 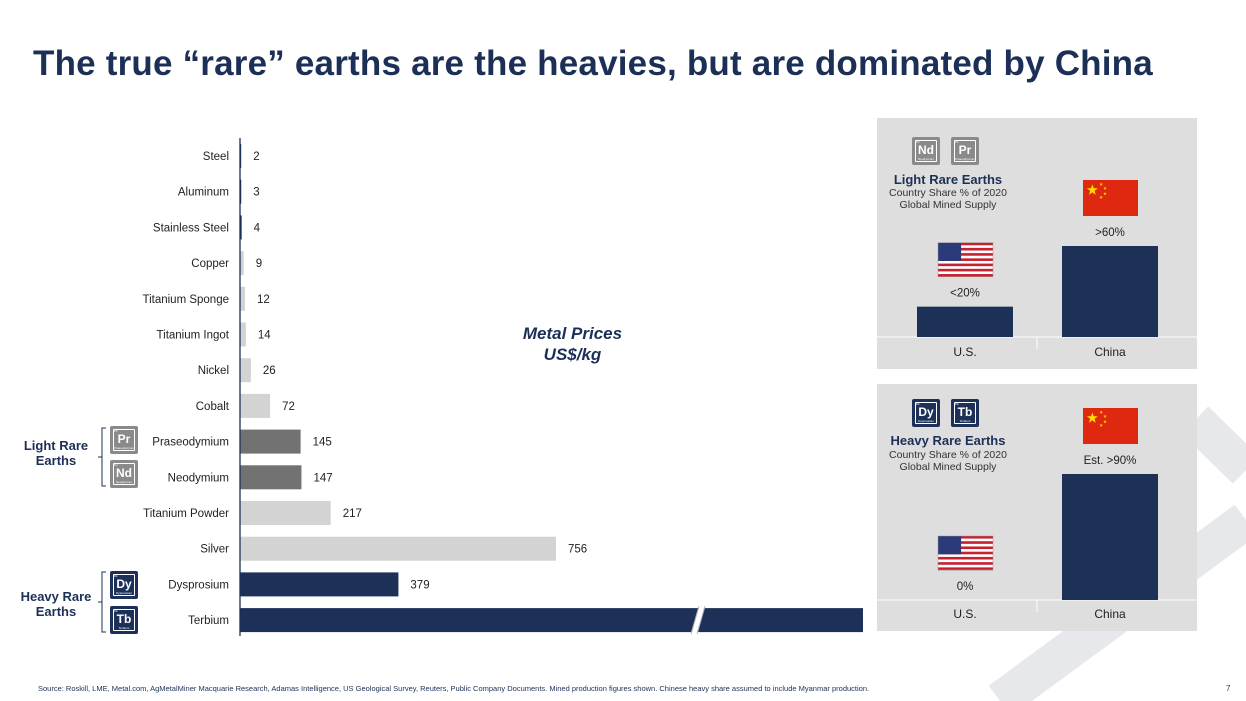 What do you see at coordinates (245, 370) in the screenshot?
I see `bar-nickel` at bounding box center [245, 370].